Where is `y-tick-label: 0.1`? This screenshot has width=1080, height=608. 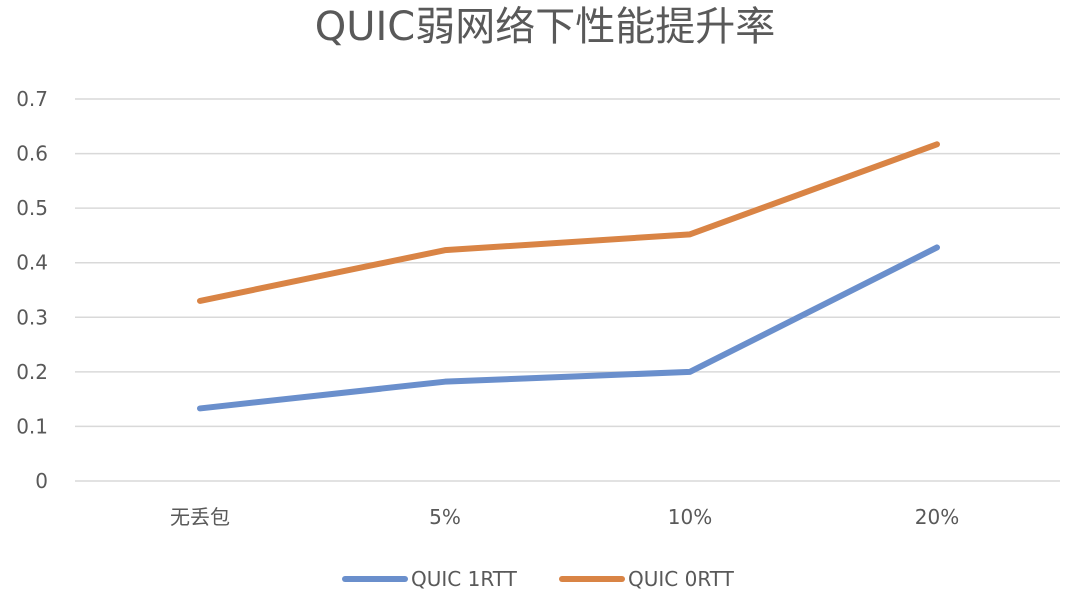 y-tick-label: 0.1 is located at coordinates (32, 426).